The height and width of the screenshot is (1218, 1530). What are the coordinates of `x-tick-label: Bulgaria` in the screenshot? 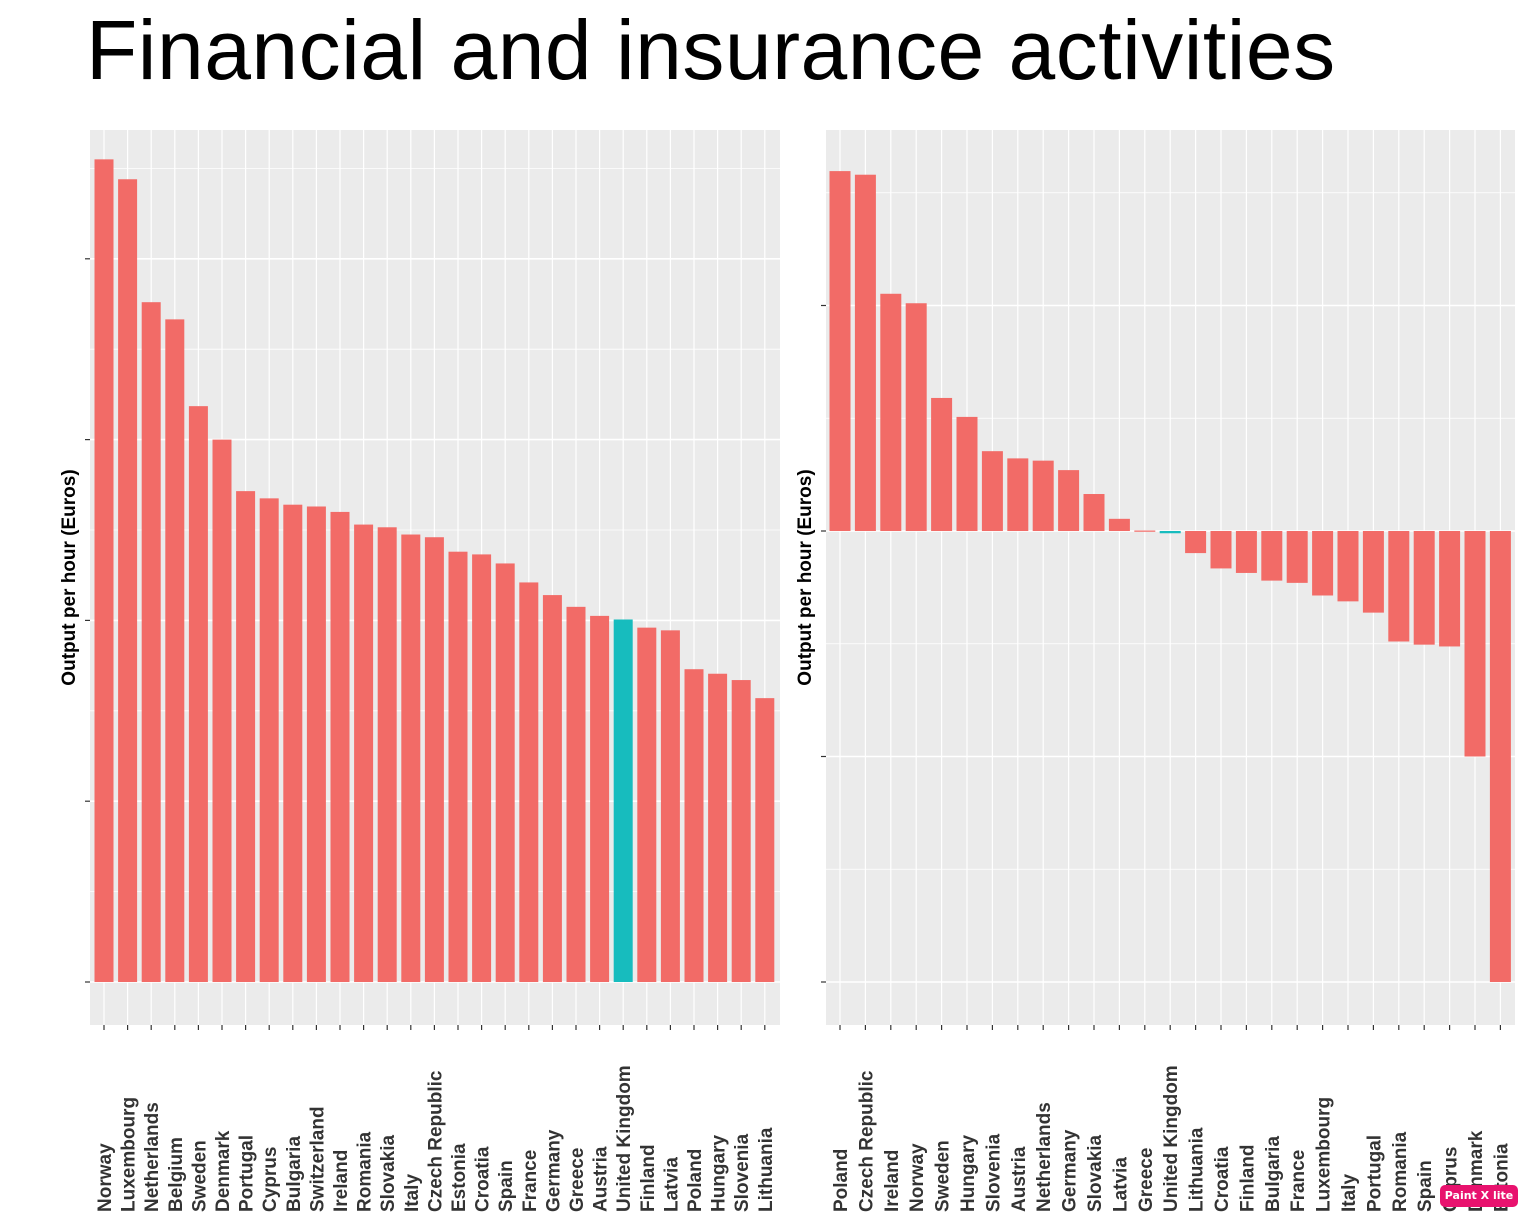 It's located at (294, 1174).